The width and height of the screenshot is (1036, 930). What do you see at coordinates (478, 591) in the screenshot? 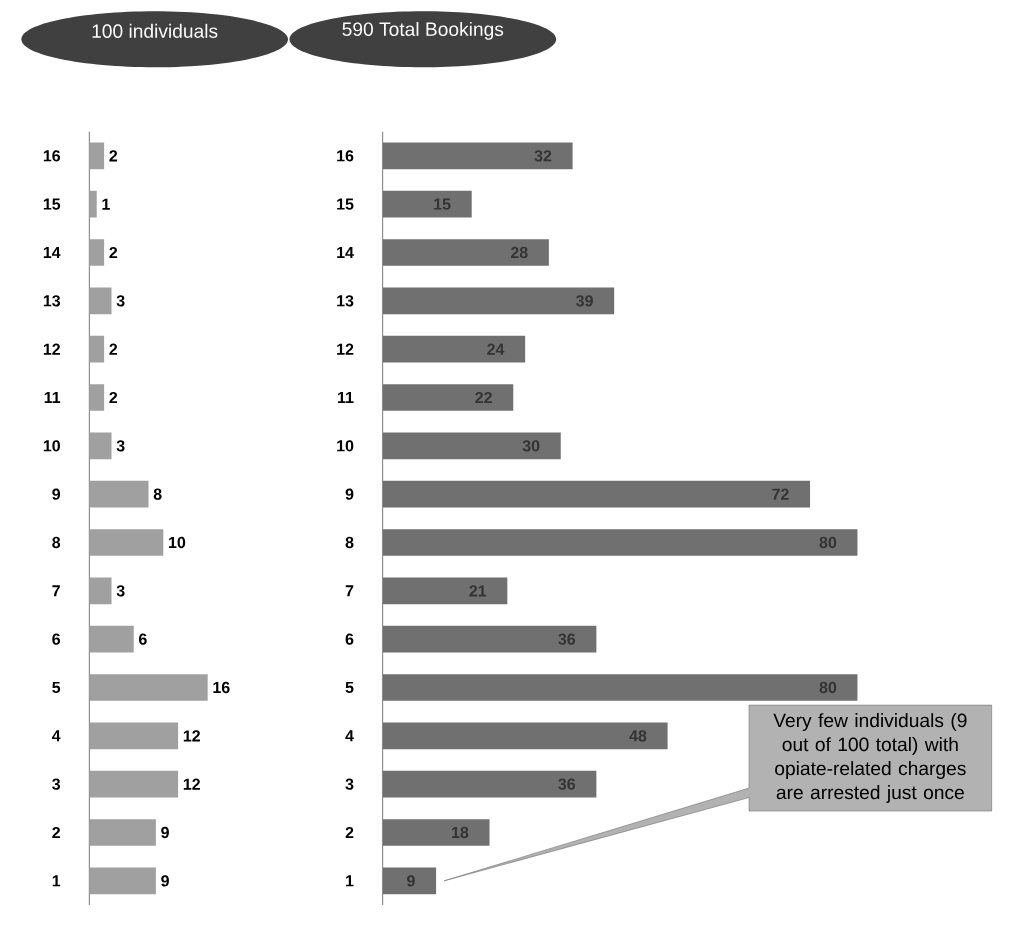
I see `data-label: 21` at bounding box center [478, 591].